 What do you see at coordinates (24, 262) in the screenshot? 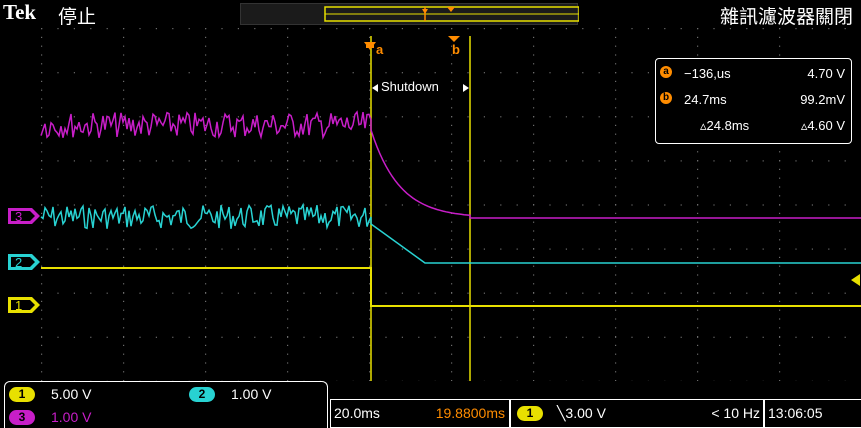
I see `channel-2-marker: 2` at bounding box center [24, 262].